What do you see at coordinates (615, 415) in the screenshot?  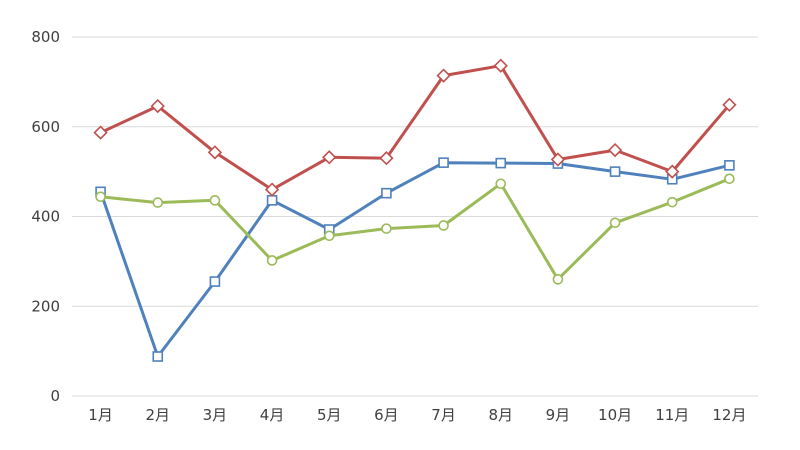 I see `x-tick-label: 10月` at bounding box center [615, 415].